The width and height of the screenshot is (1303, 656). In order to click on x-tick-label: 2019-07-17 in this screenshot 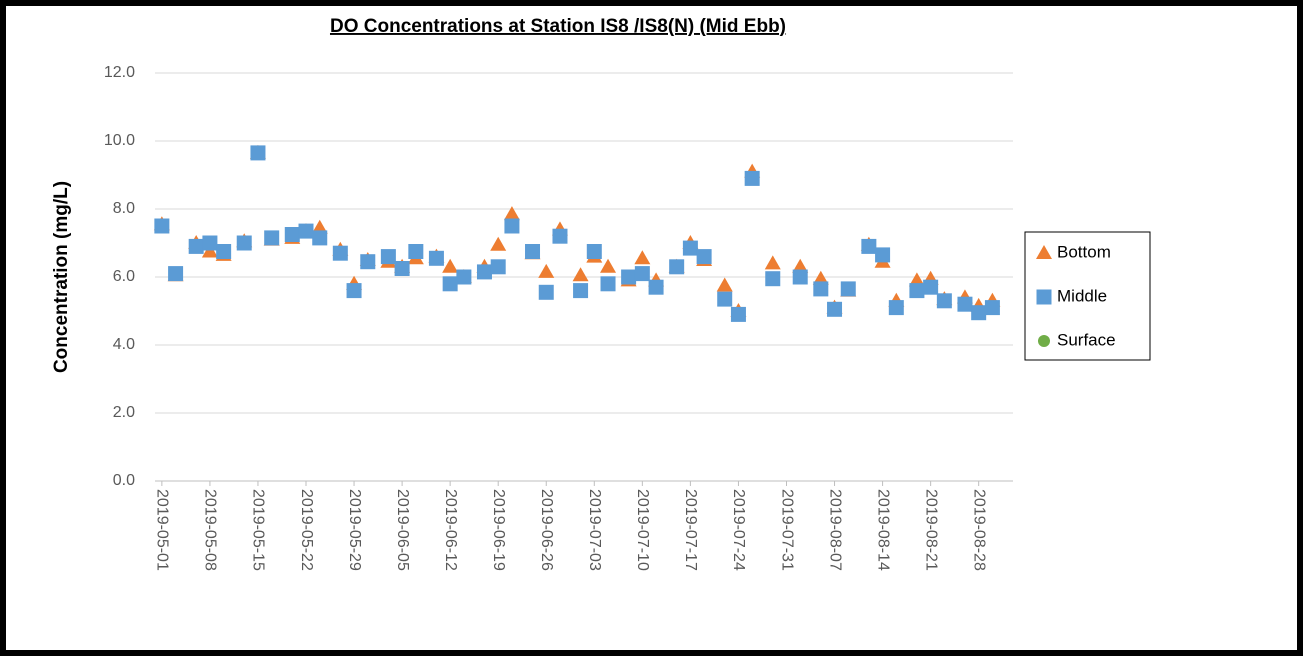, I will do `click(690, 530)`.